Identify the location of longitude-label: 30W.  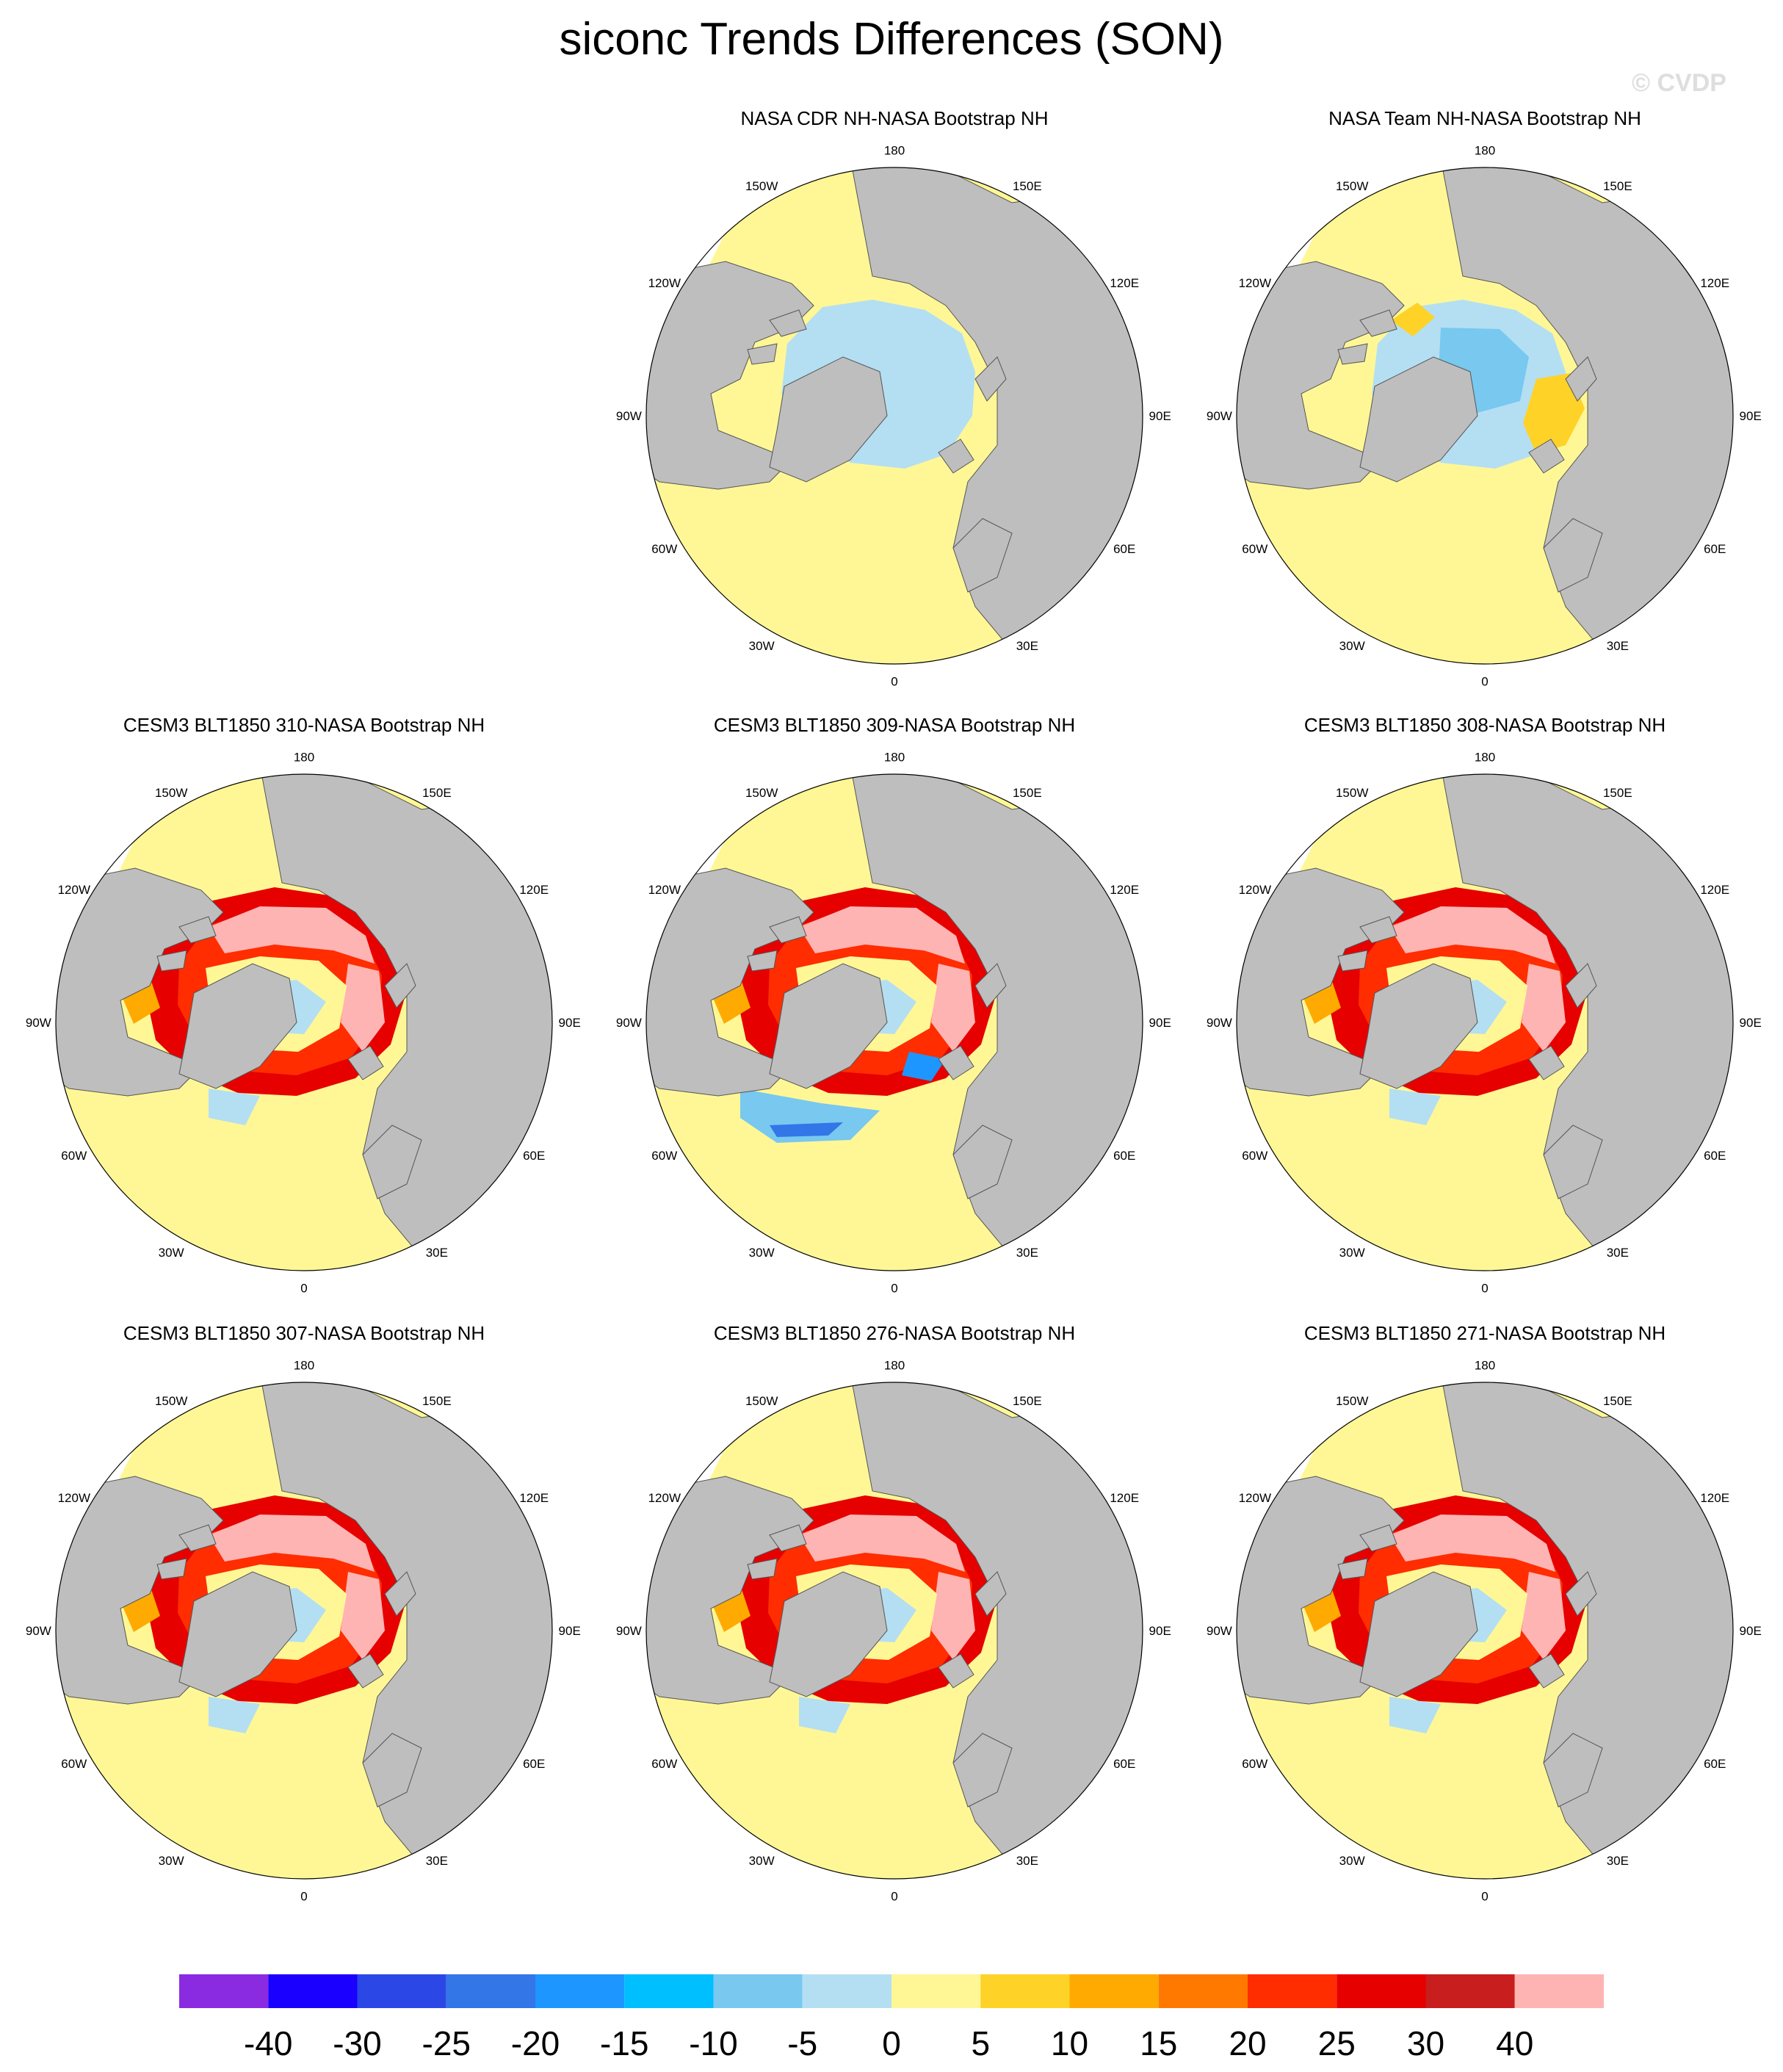
(171, 1253).